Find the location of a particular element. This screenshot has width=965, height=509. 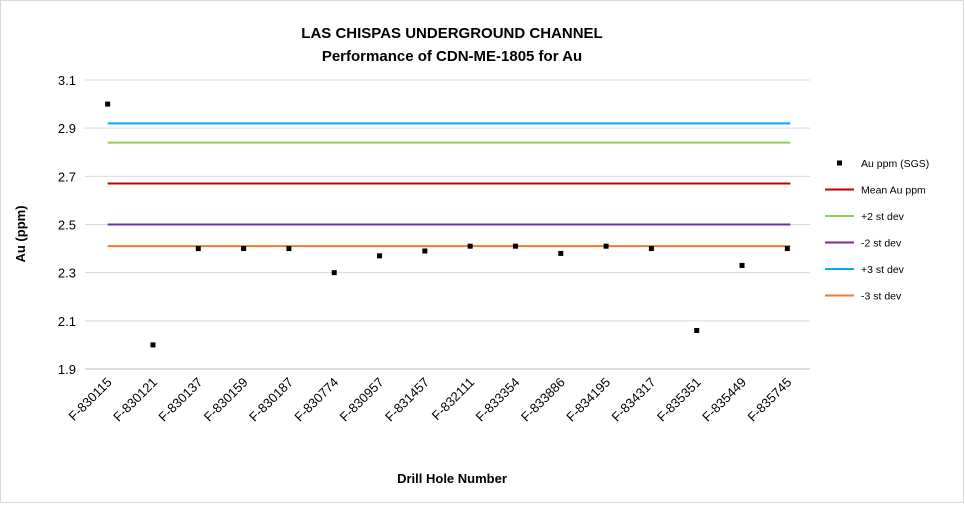

y-tick-label: 2.5 is located at coordinates (67, 225).